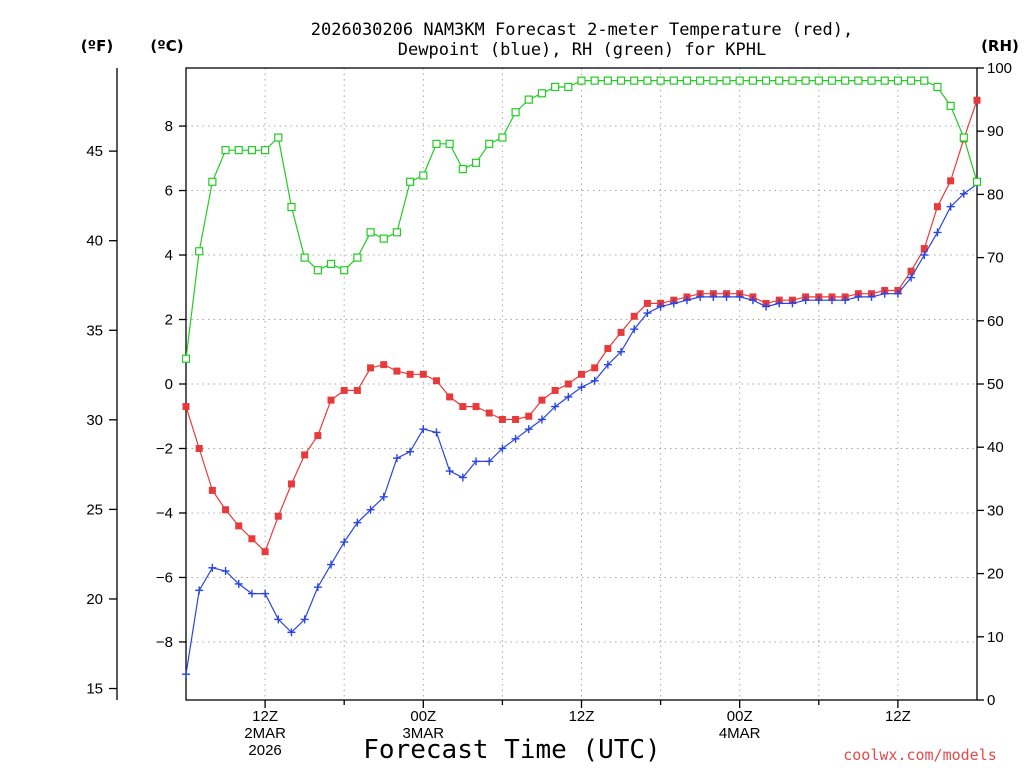  Describe the element at coordinates (164, 513) in the screenshot. I see `celsius-tick-label: −4` at that location.